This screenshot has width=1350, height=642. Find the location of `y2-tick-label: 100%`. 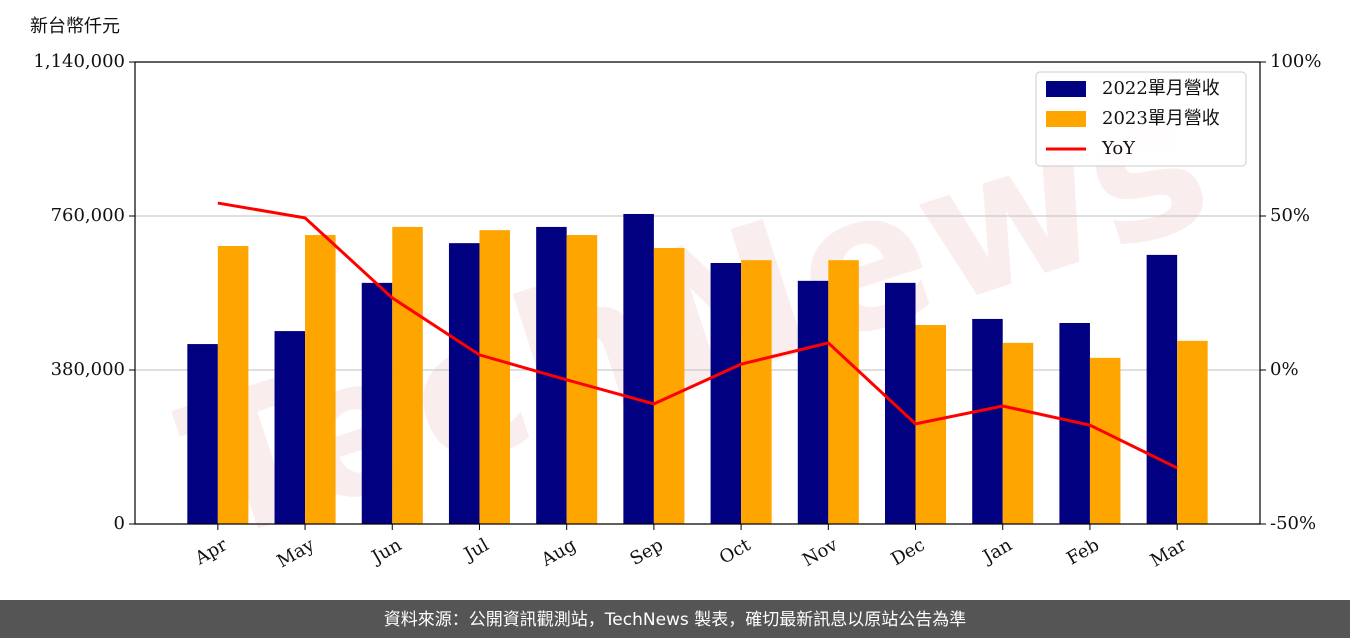

y2-tick-label: 100% is located at coordinates (1295, 61).